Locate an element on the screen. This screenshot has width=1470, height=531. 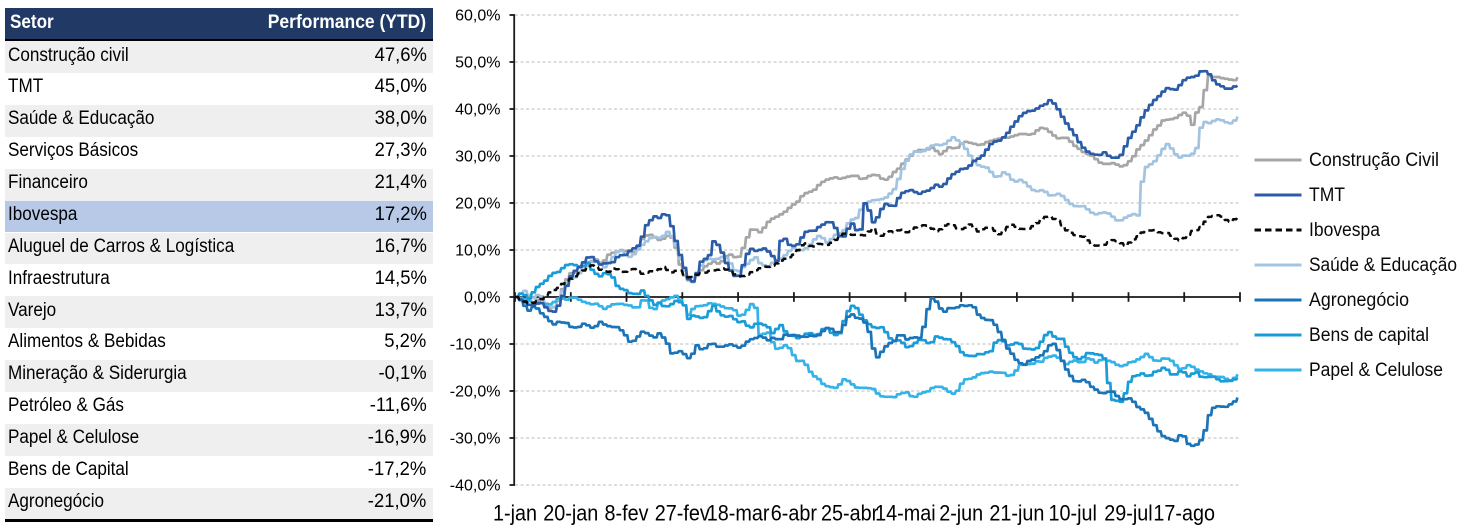
svg-text: 10-jul is located at coordinates (1073, 513).